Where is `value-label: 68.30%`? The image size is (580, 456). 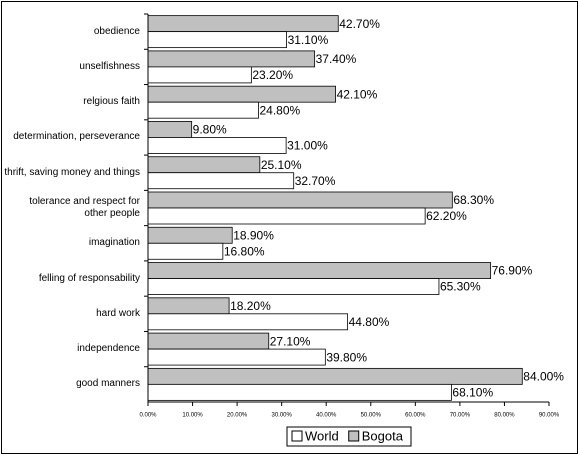 value-label: 68.30% is located at coordinates (473, 200).